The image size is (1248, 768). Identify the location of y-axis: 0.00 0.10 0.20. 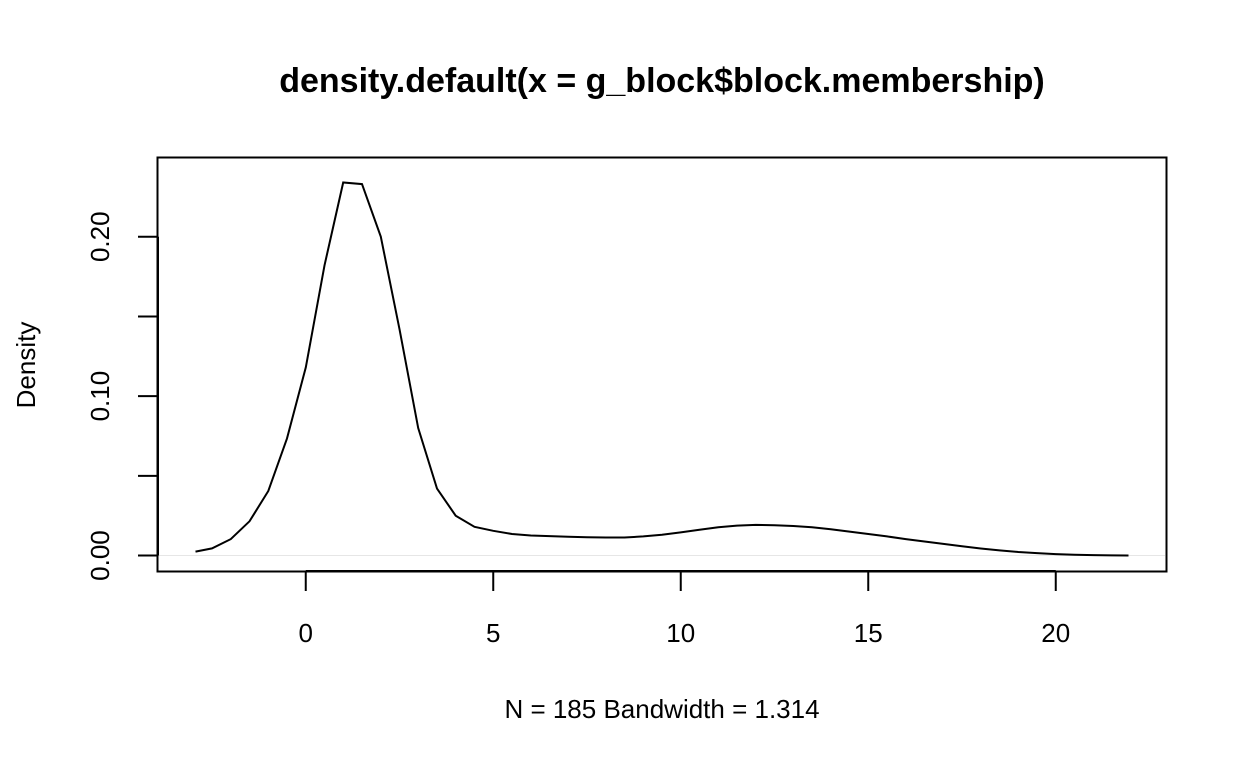
(122, 396).